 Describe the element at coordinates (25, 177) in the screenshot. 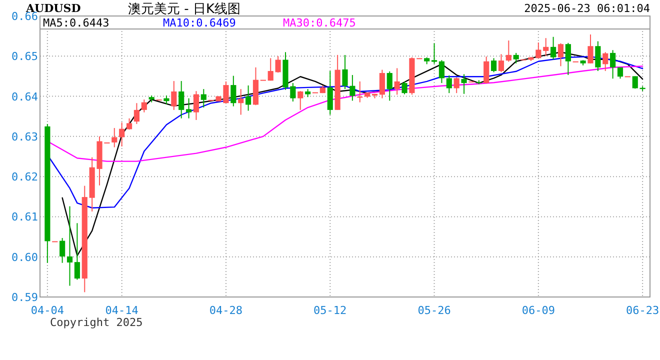

I see `y-tick-label: 0.62` at that location.